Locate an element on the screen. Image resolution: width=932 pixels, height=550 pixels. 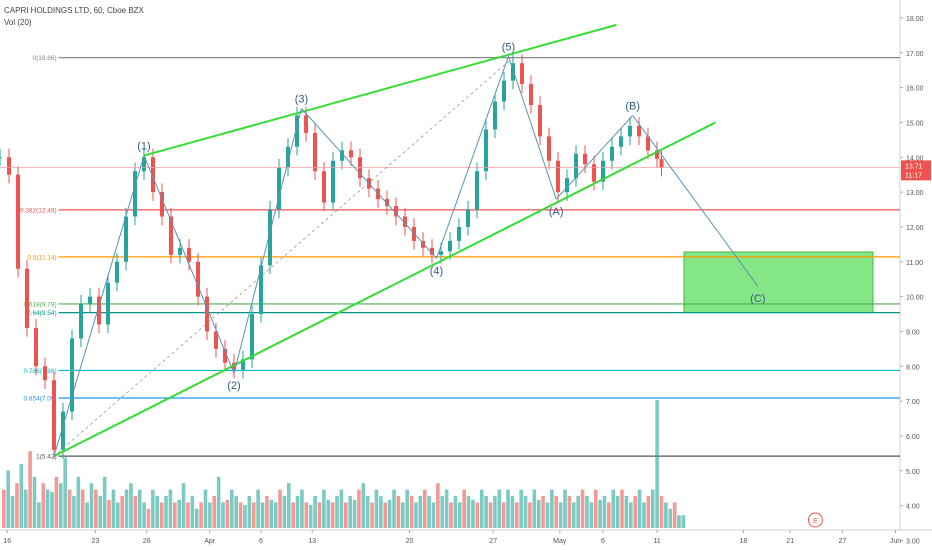
x-tick-label: 20 is located at coordinates (410, 541).